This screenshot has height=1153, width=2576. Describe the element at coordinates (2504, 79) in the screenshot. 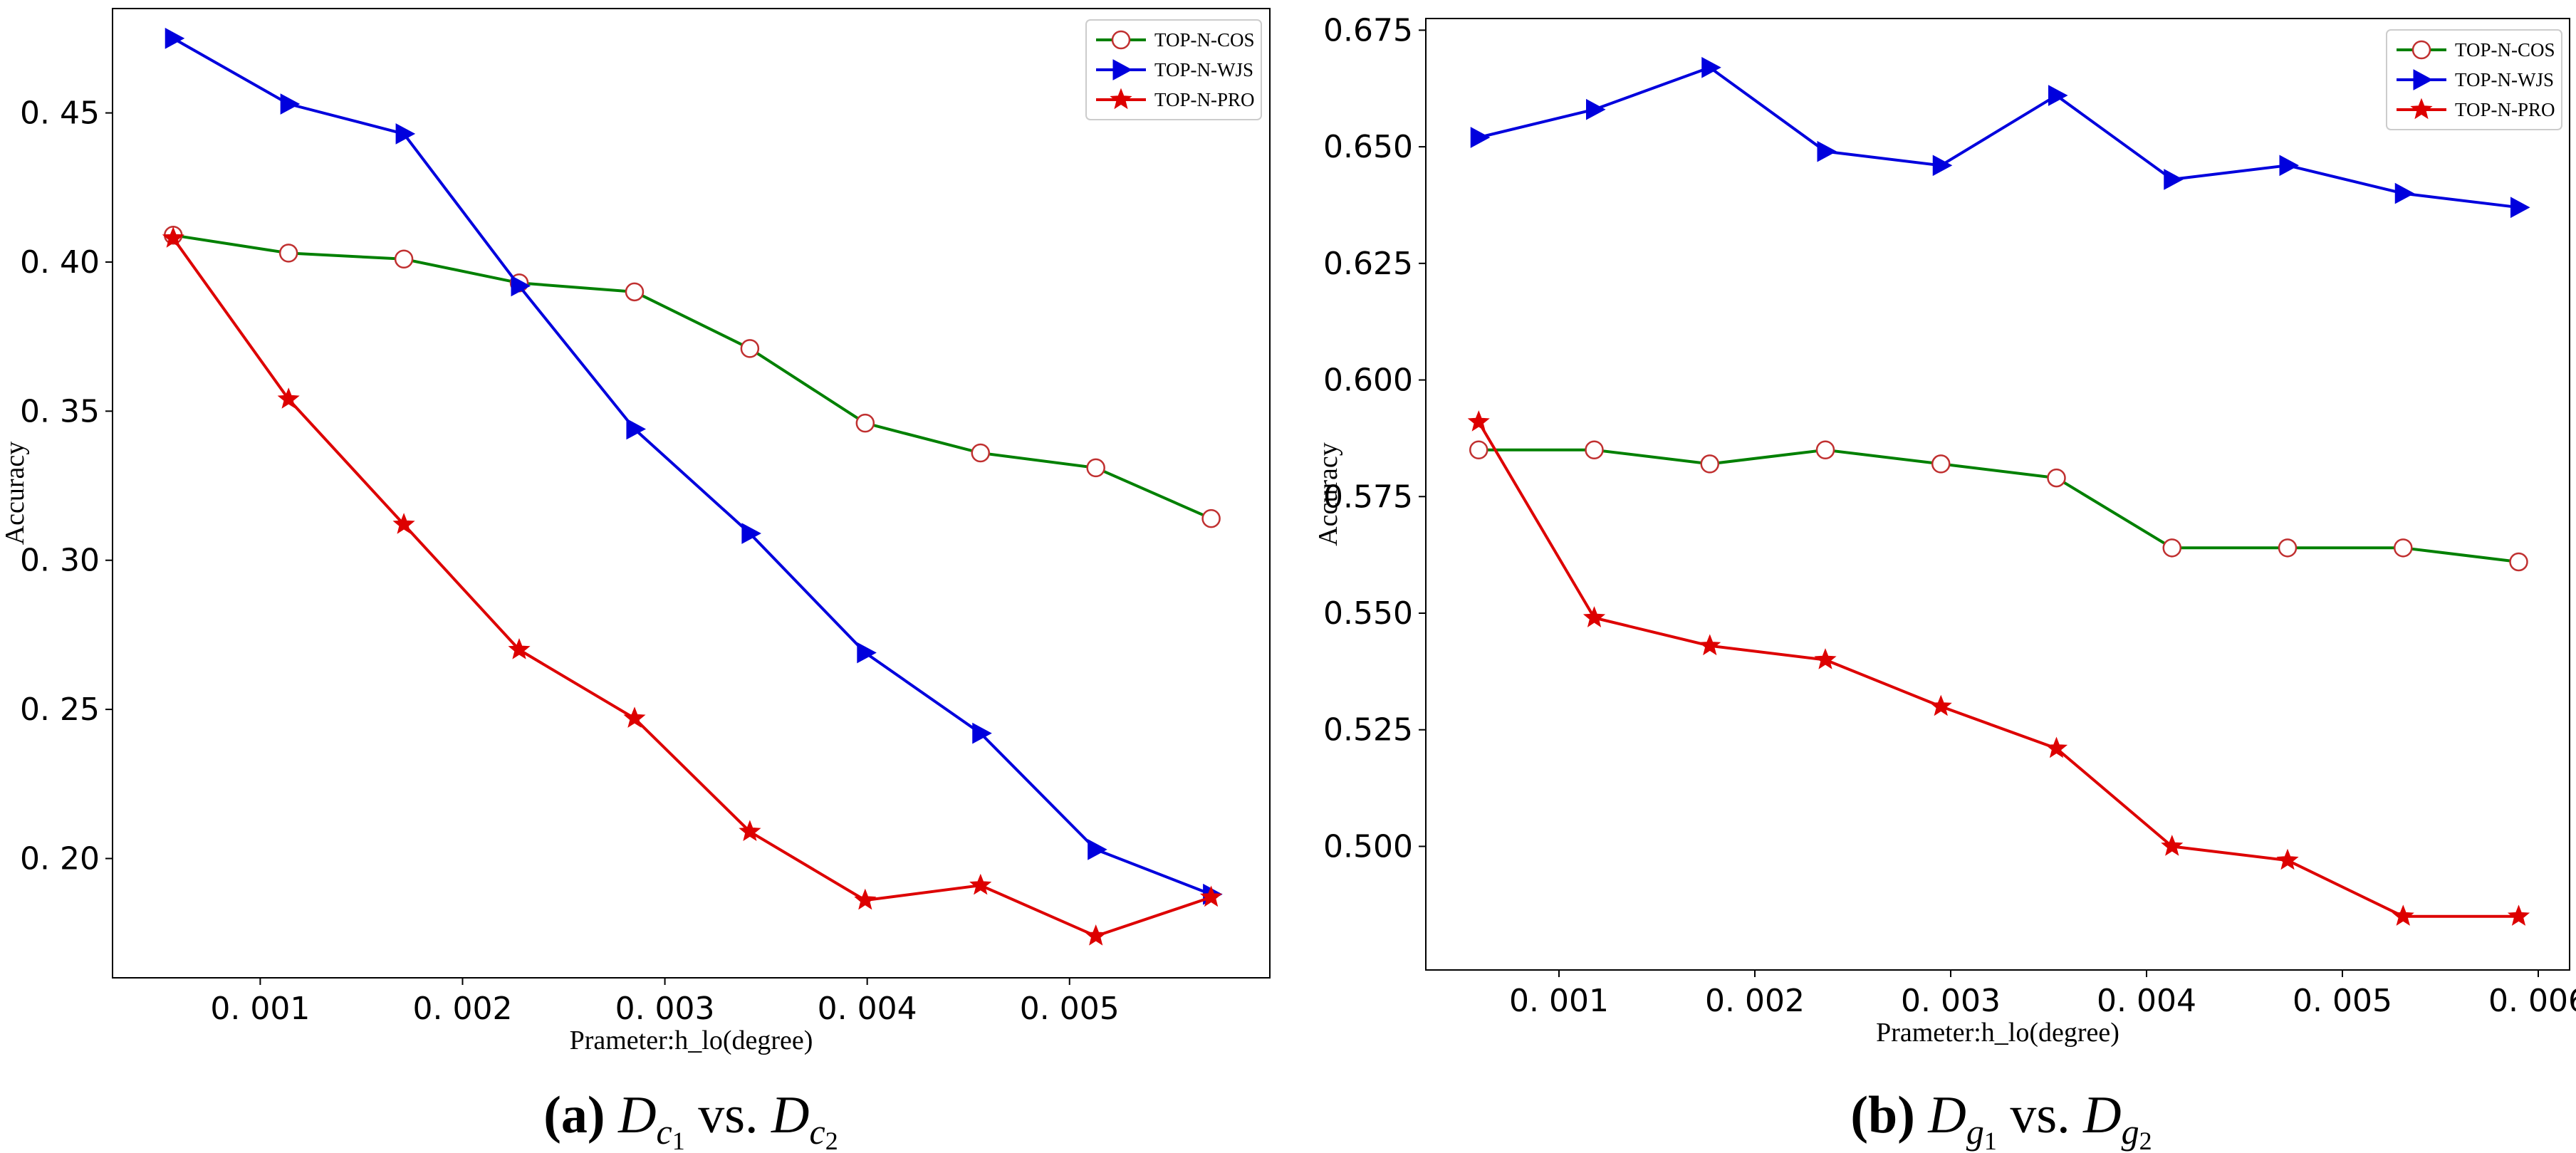

I see `legend-label: TOP-N-WJS` at that location.